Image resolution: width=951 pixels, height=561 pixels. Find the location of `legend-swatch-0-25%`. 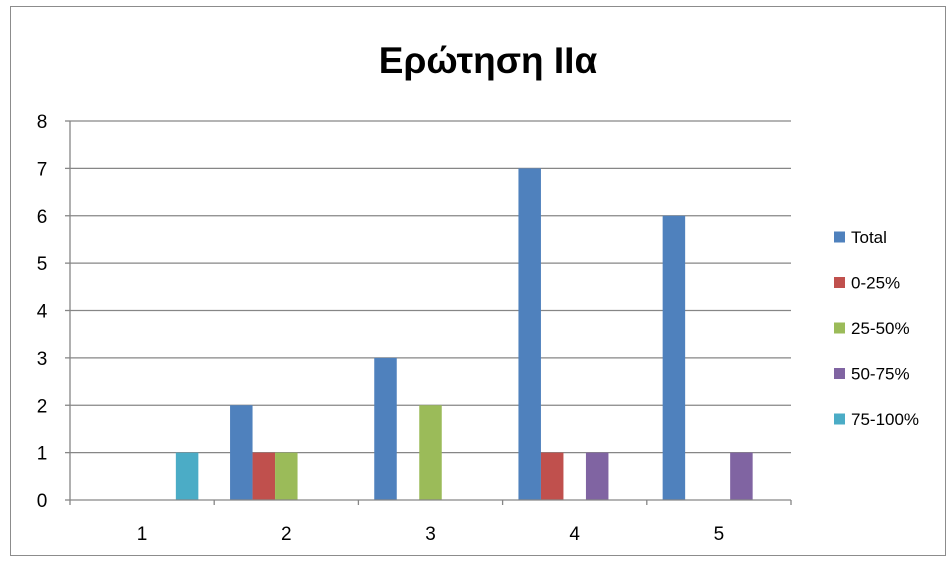

legend-swatch-0-25% is located at coordinates (839, 282).